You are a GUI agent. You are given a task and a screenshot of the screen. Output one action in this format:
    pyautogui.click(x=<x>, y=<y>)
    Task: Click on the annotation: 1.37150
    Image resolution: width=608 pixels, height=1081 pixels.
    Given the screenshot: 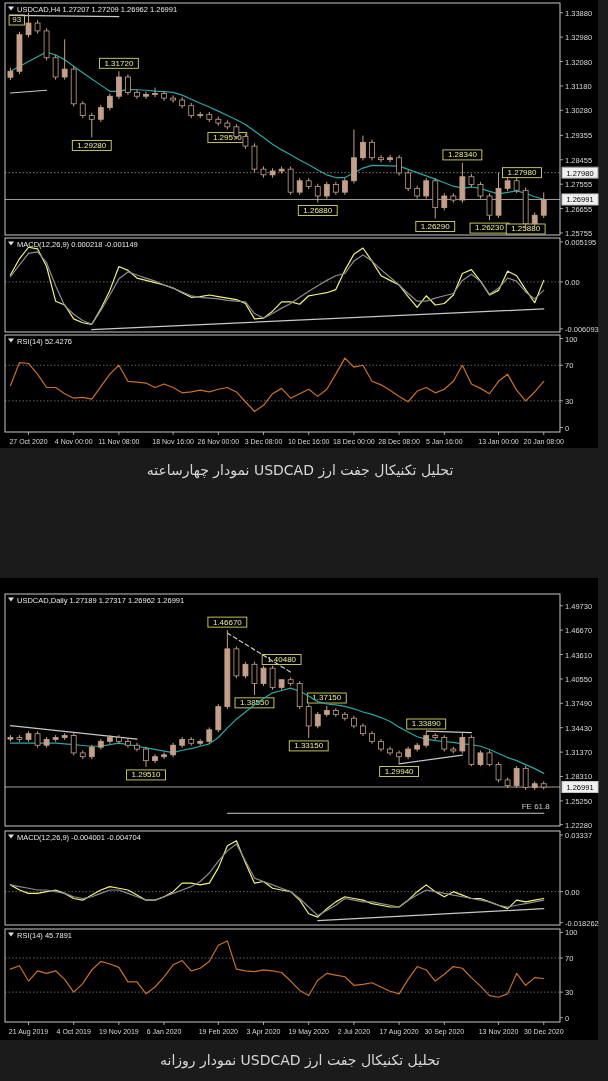 What is the action you would take?
    pyautogui.click(x=327, y=698)
    